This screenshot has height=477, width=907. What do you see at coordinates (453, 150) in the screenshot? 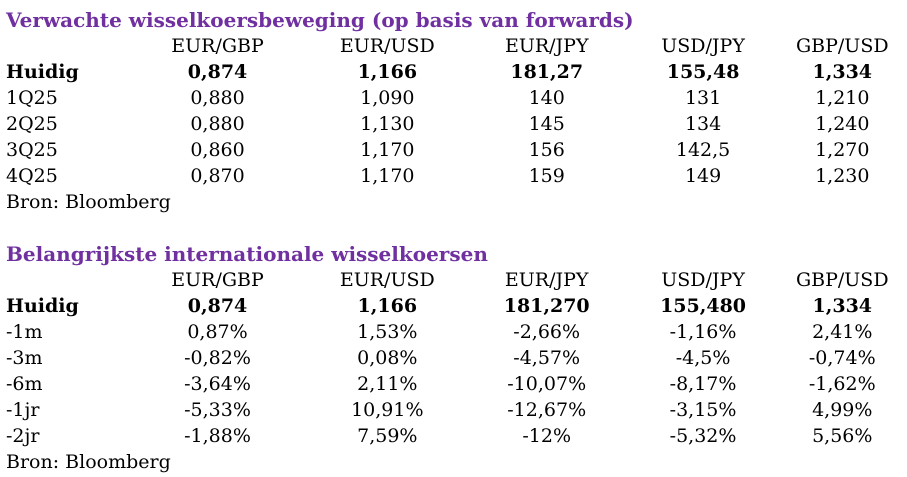
I see `table-row: 3Q25 0,860 1,170 156 142,5 1,270` at bounding box center [453, 150].